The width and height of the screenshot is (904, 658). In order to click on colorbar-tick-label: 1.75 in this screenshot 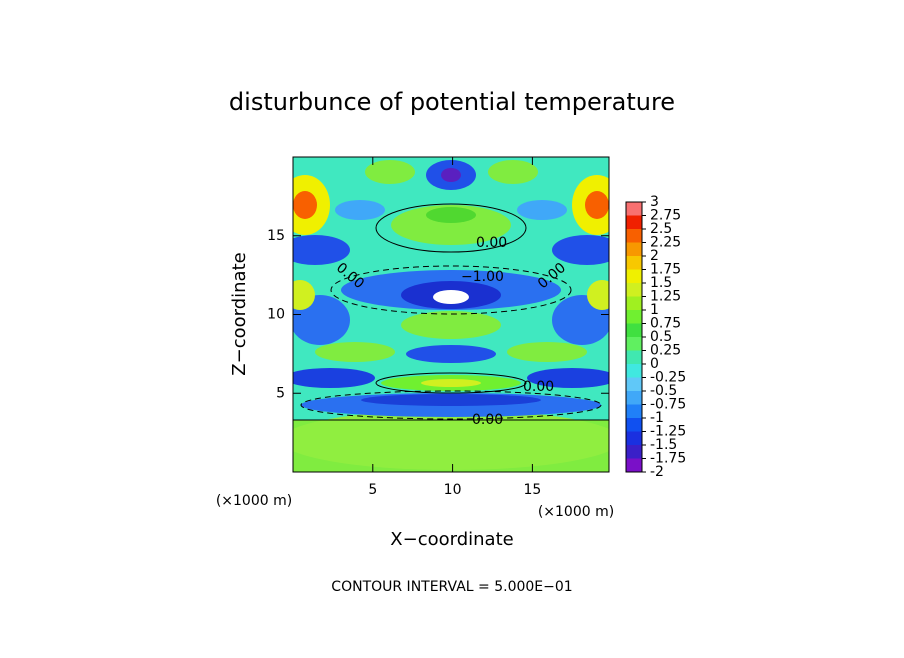, I will do `click(665, 270)`.